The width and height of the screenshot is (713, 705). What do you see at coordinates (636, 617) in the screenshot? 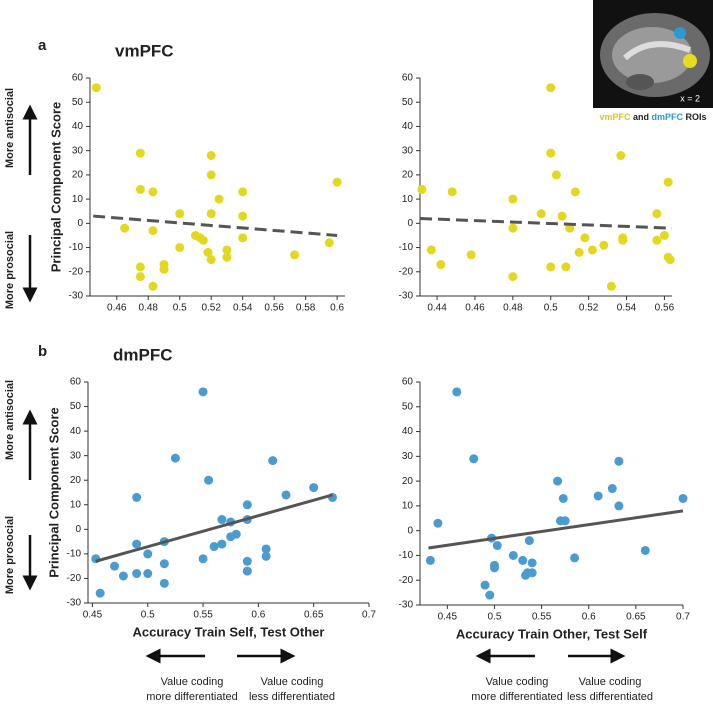
I see `x-tick-label: 0.65` at bounding box center [636, 617].